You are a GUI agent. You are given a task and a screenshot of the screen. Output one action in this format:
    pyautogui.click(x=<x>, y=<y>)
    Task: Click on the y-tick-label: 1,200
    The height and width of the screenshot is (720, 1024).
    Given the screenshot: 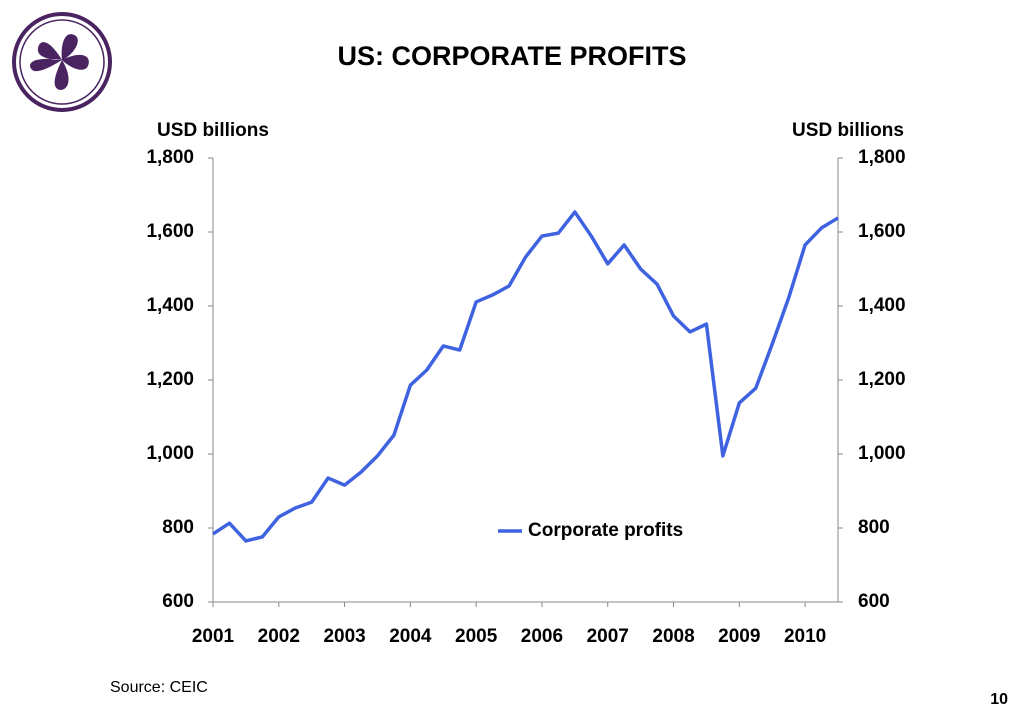 What is the action you would take?
    pyautogui.click(x=170, y=379)
    